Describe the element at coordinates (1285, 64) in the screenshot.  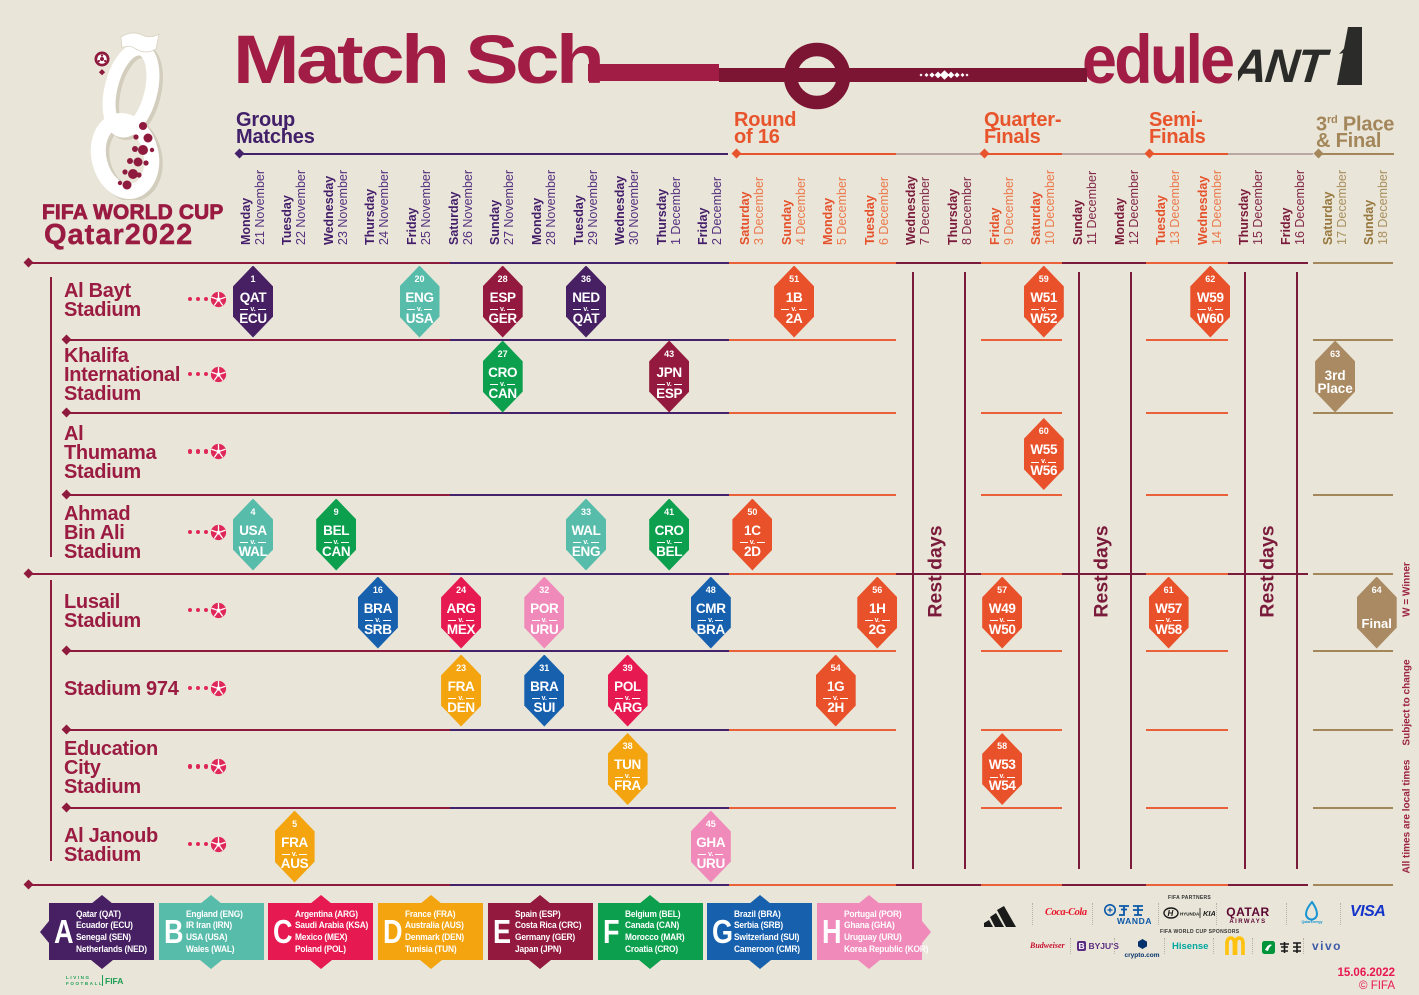
I see `svg-text: ANT` at that location.